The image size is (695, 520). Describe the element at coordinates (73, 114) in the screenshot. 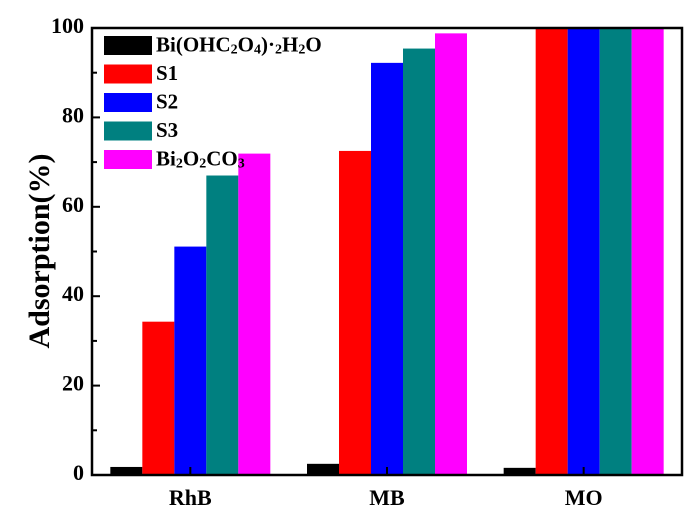

I see `y-tick-label: 80` at that location.